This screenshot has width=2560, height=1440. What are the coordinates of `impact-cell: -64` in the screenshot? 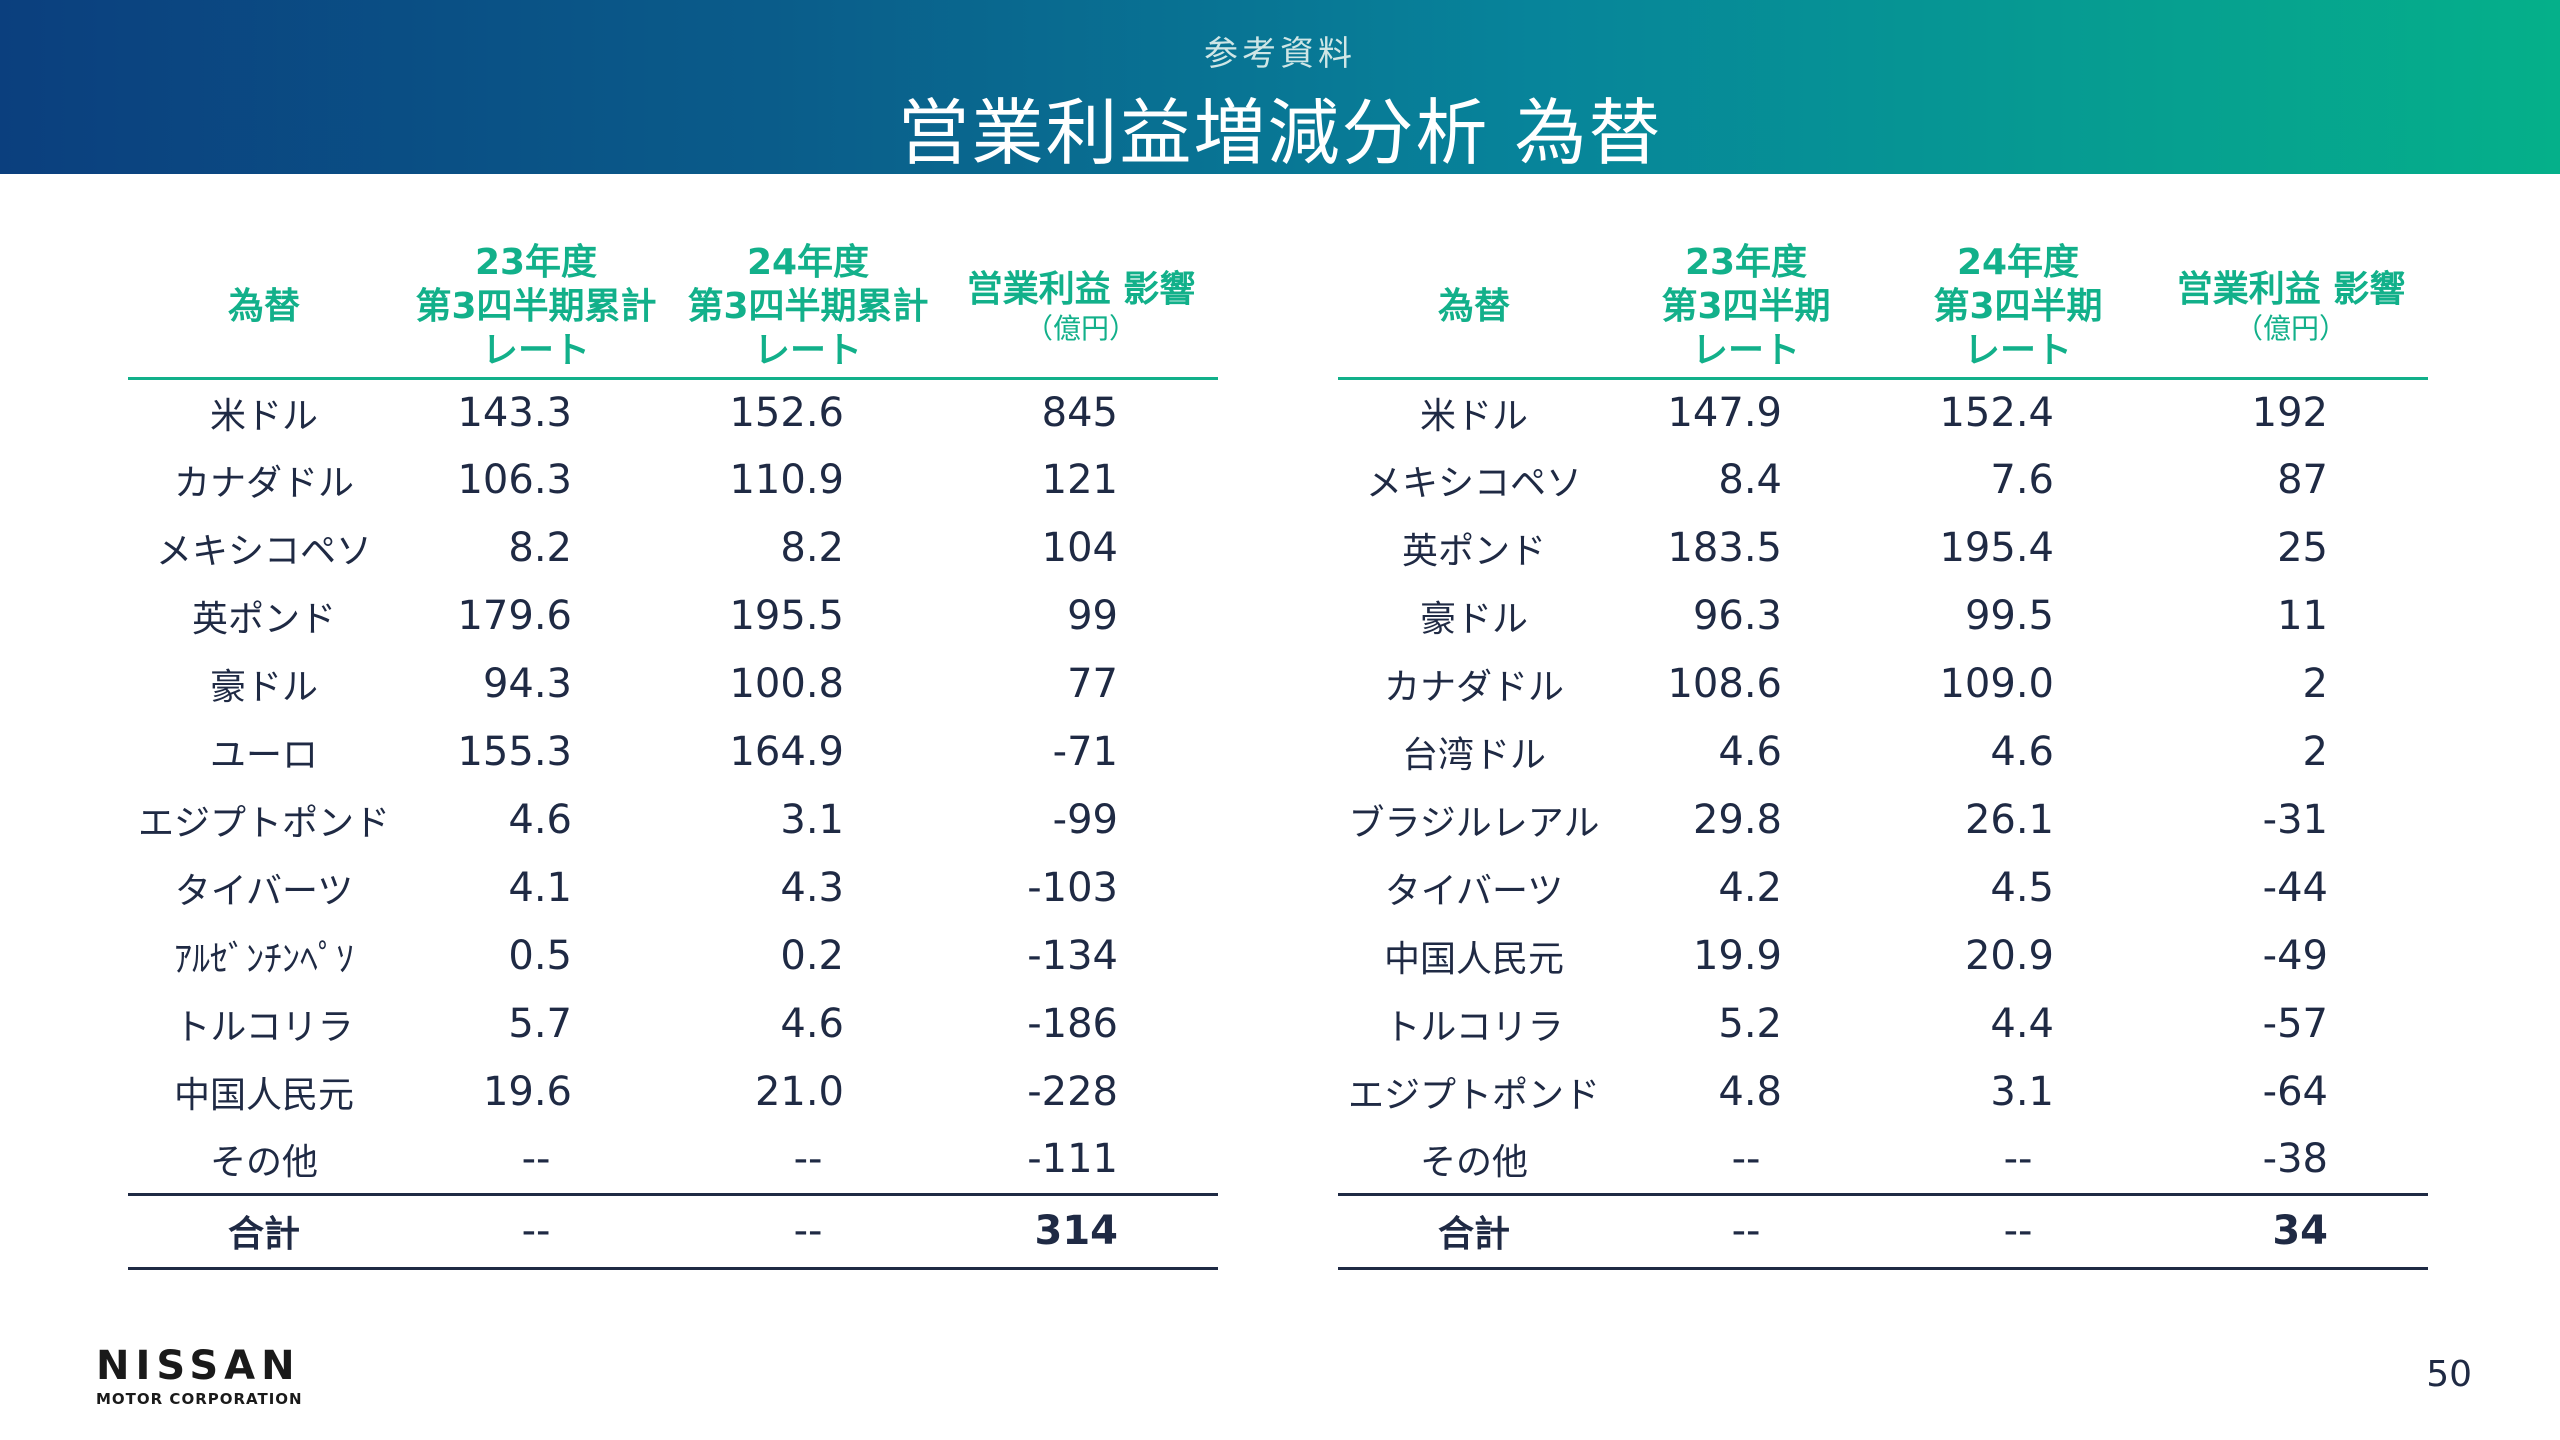 It's located at (2295, 1092).